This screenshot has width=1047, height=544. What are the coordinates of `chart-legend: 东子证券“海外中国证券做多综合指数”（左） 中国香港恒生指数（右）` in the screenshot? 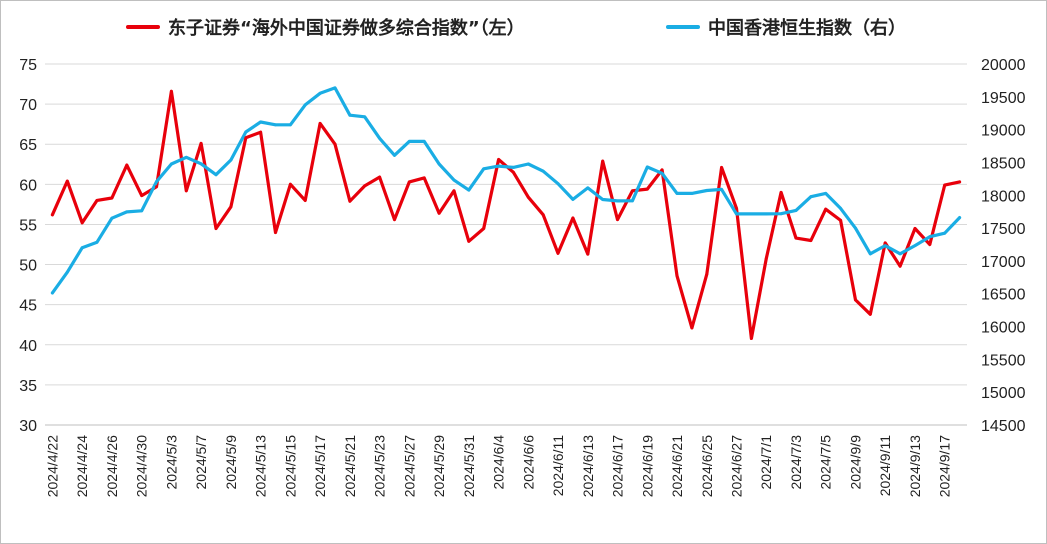 It's located at (523, 27).